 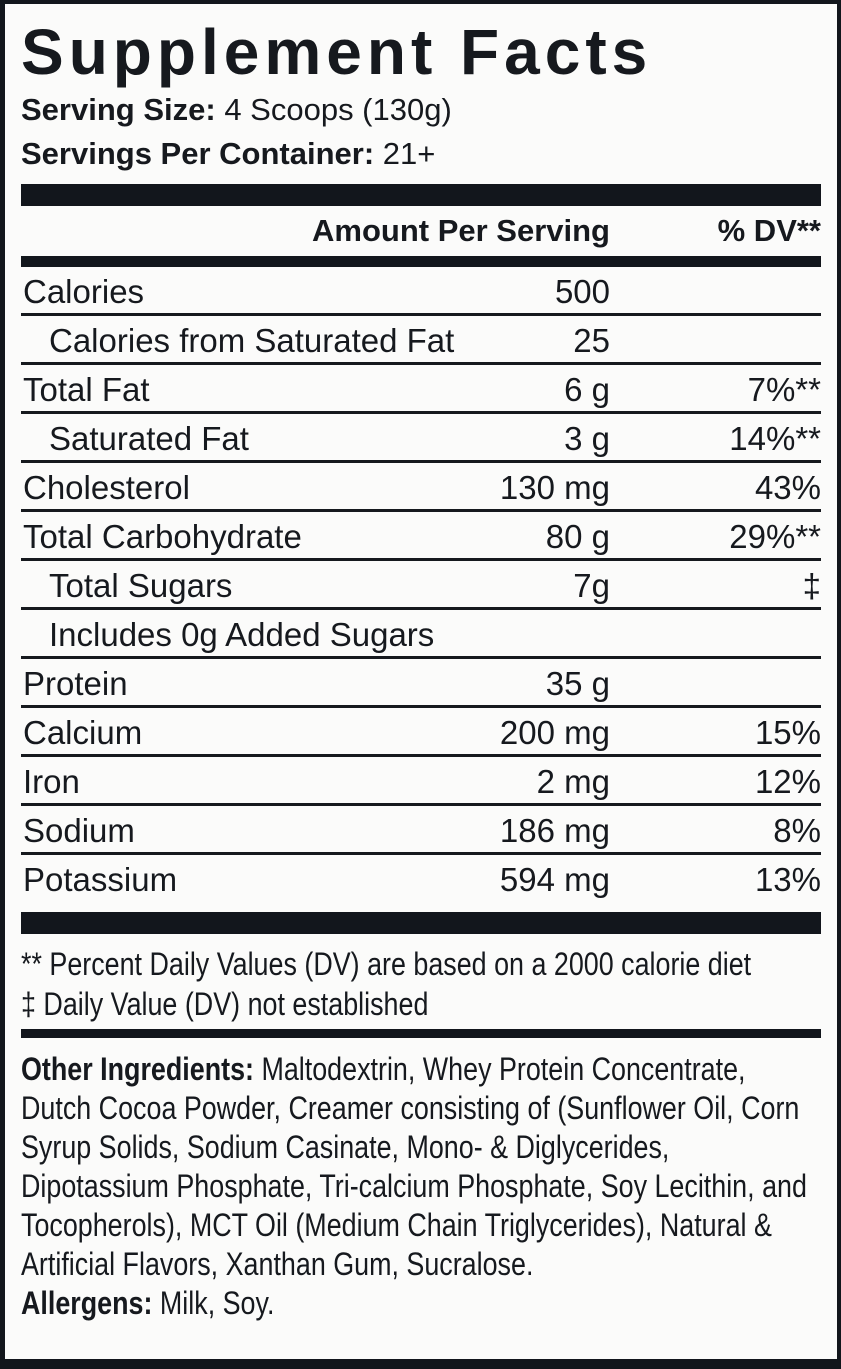 What do you see at coordinates (118, 109) in the screenshot?
I see `serving-size-label: Serving Size:` at bounding box center [118, 109].